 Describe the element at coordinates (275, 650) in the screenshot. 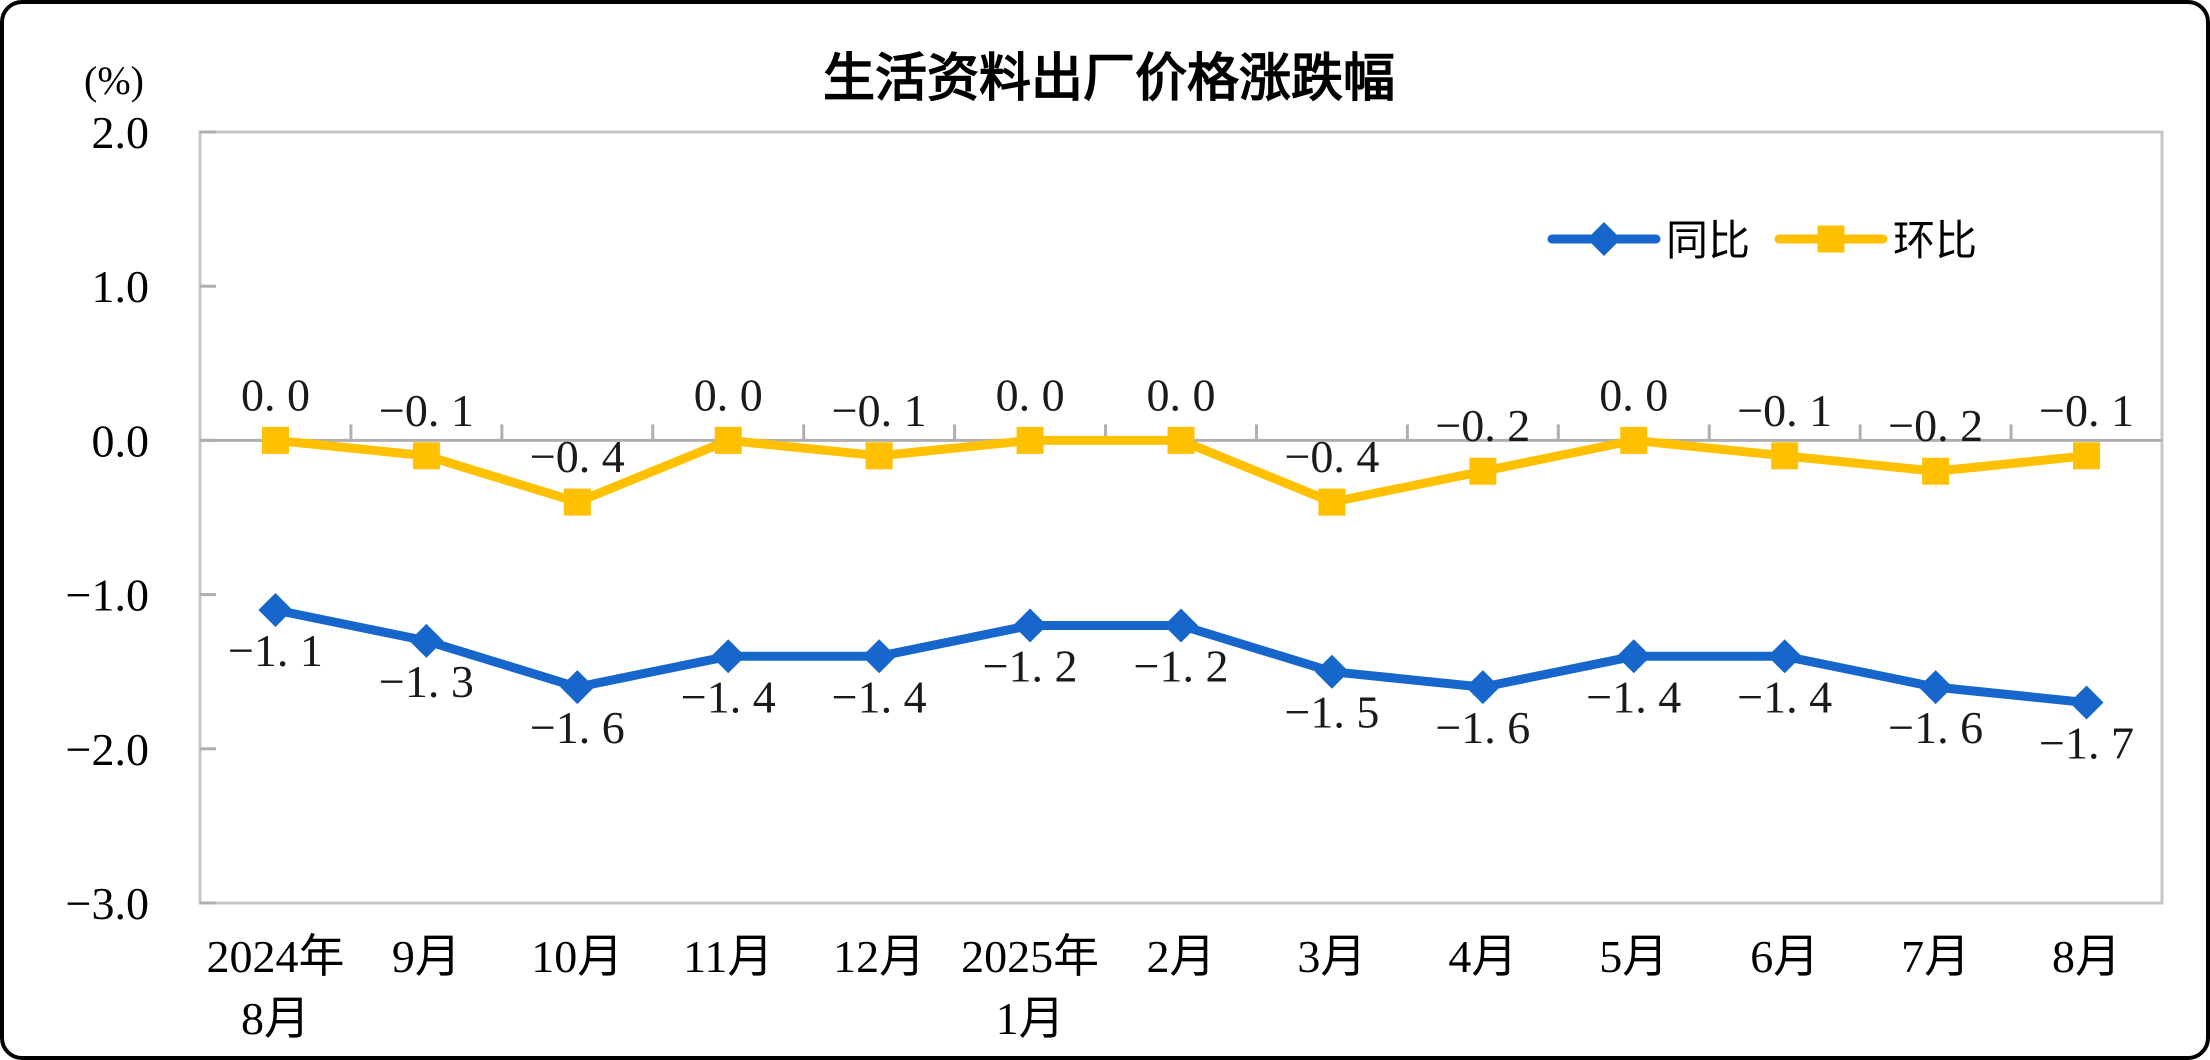

I see `data-label: −1. 1` at that location.